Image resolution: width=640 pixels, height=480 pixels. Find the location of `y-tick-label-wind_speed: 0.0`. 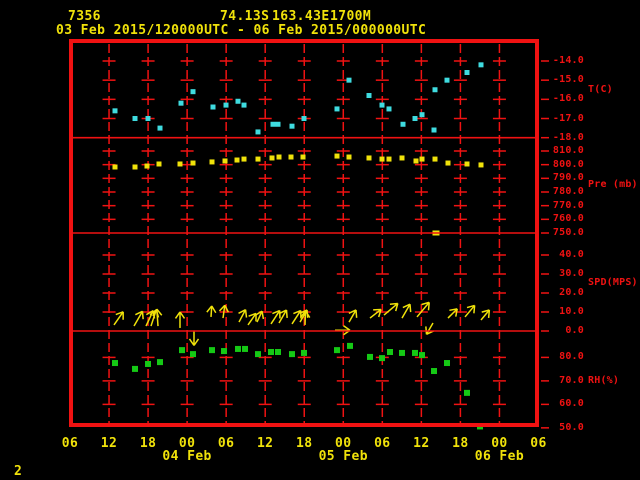

y-tick-label-wind_speed: 0.0 is located at coordinates (574, 330).